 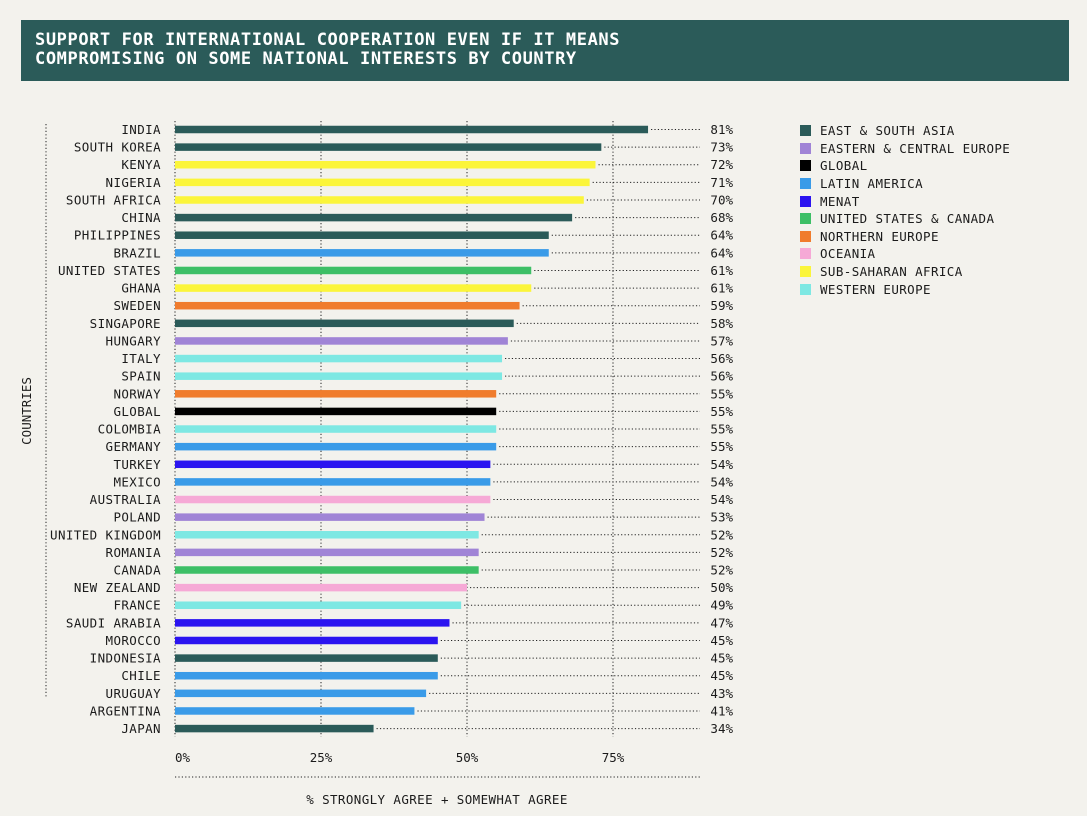 I want to click on legend-item: GLOBAL, so click(x=905, y=166).